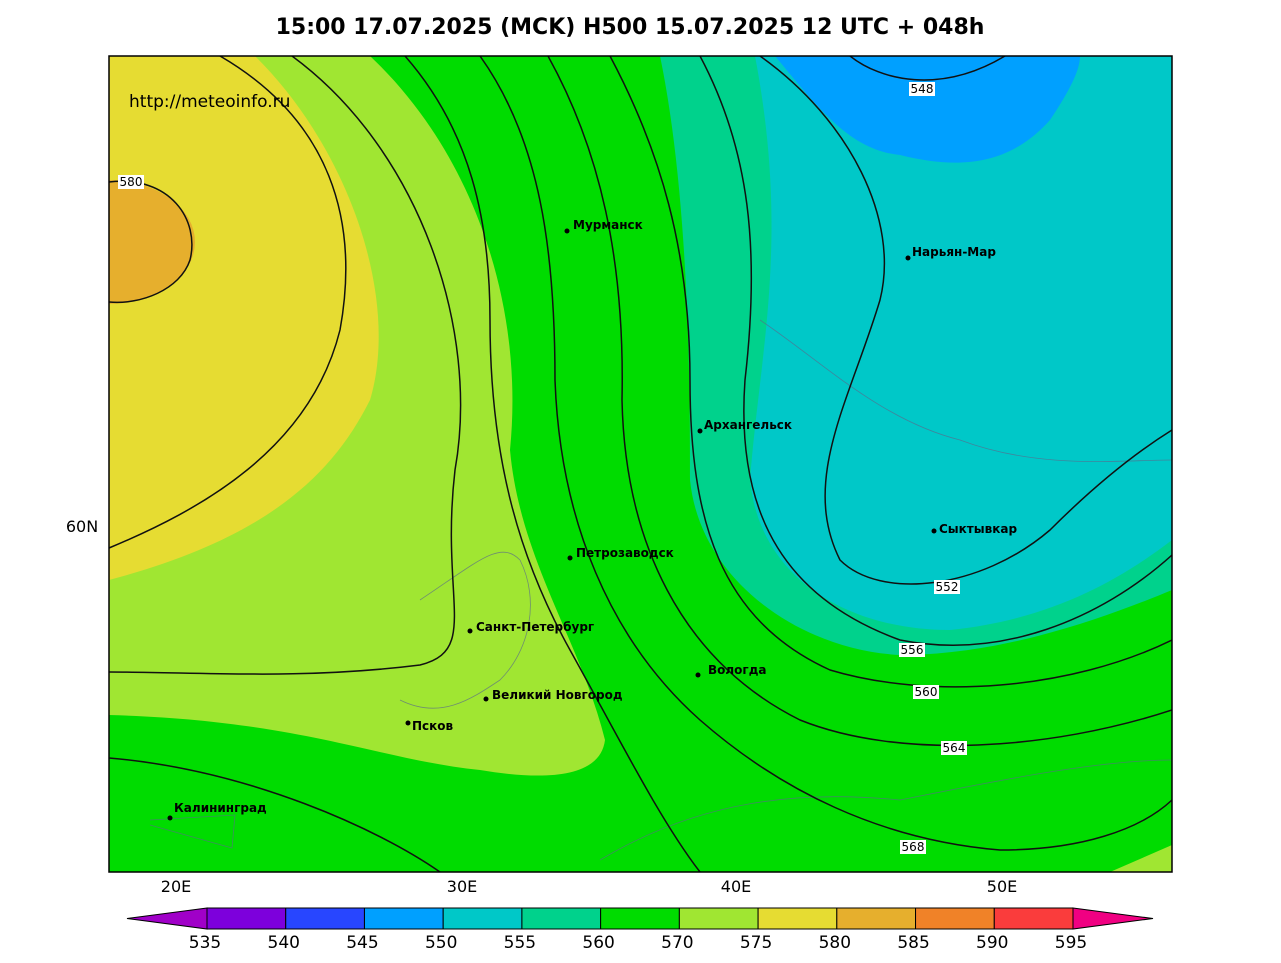  What do you see at coordinates (176, 886) in the screenshot?
I see `lon-label: 20E` at bounding box center [176, 886].